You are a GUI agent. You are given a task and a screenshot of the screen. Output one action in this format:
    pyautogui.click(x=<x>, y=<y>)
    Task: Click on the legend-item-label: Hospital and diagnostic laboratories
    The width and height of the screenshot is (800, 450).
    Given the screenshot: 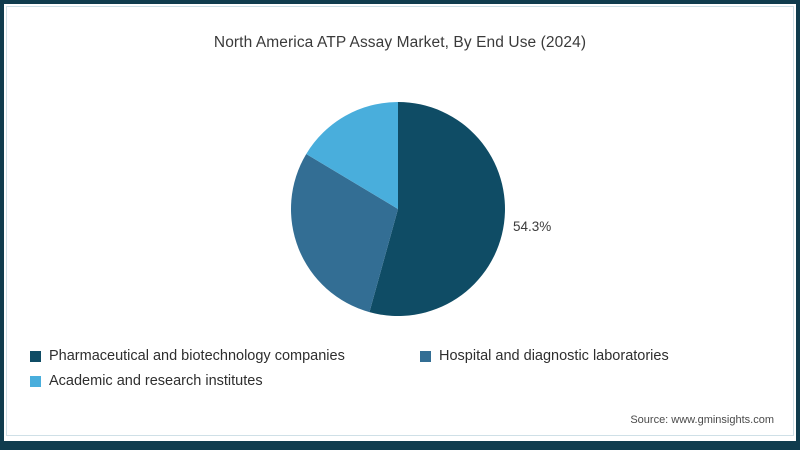 What is the action you would take?
    pyautogui.click(x=554, y=356)
    